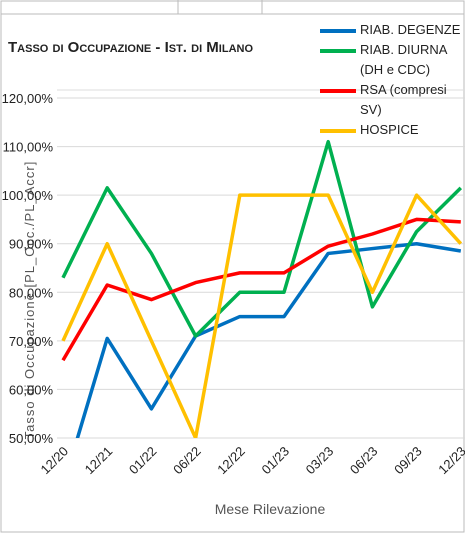 The width and height of the screenshot is (465, 533). Describe the element at coordinates (55, 461) in the screenshot. I see `x-tick-label: 12/20` at that location.